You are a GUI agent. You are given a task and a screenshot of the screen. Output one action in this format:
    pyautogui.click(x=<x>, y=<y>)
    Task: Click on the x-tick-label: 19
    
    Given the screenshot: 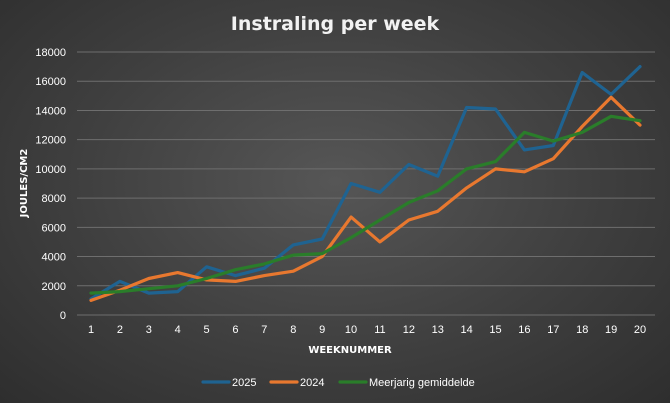 What is the action you would take?
    pyautogui.click(x=611, y=330)
    